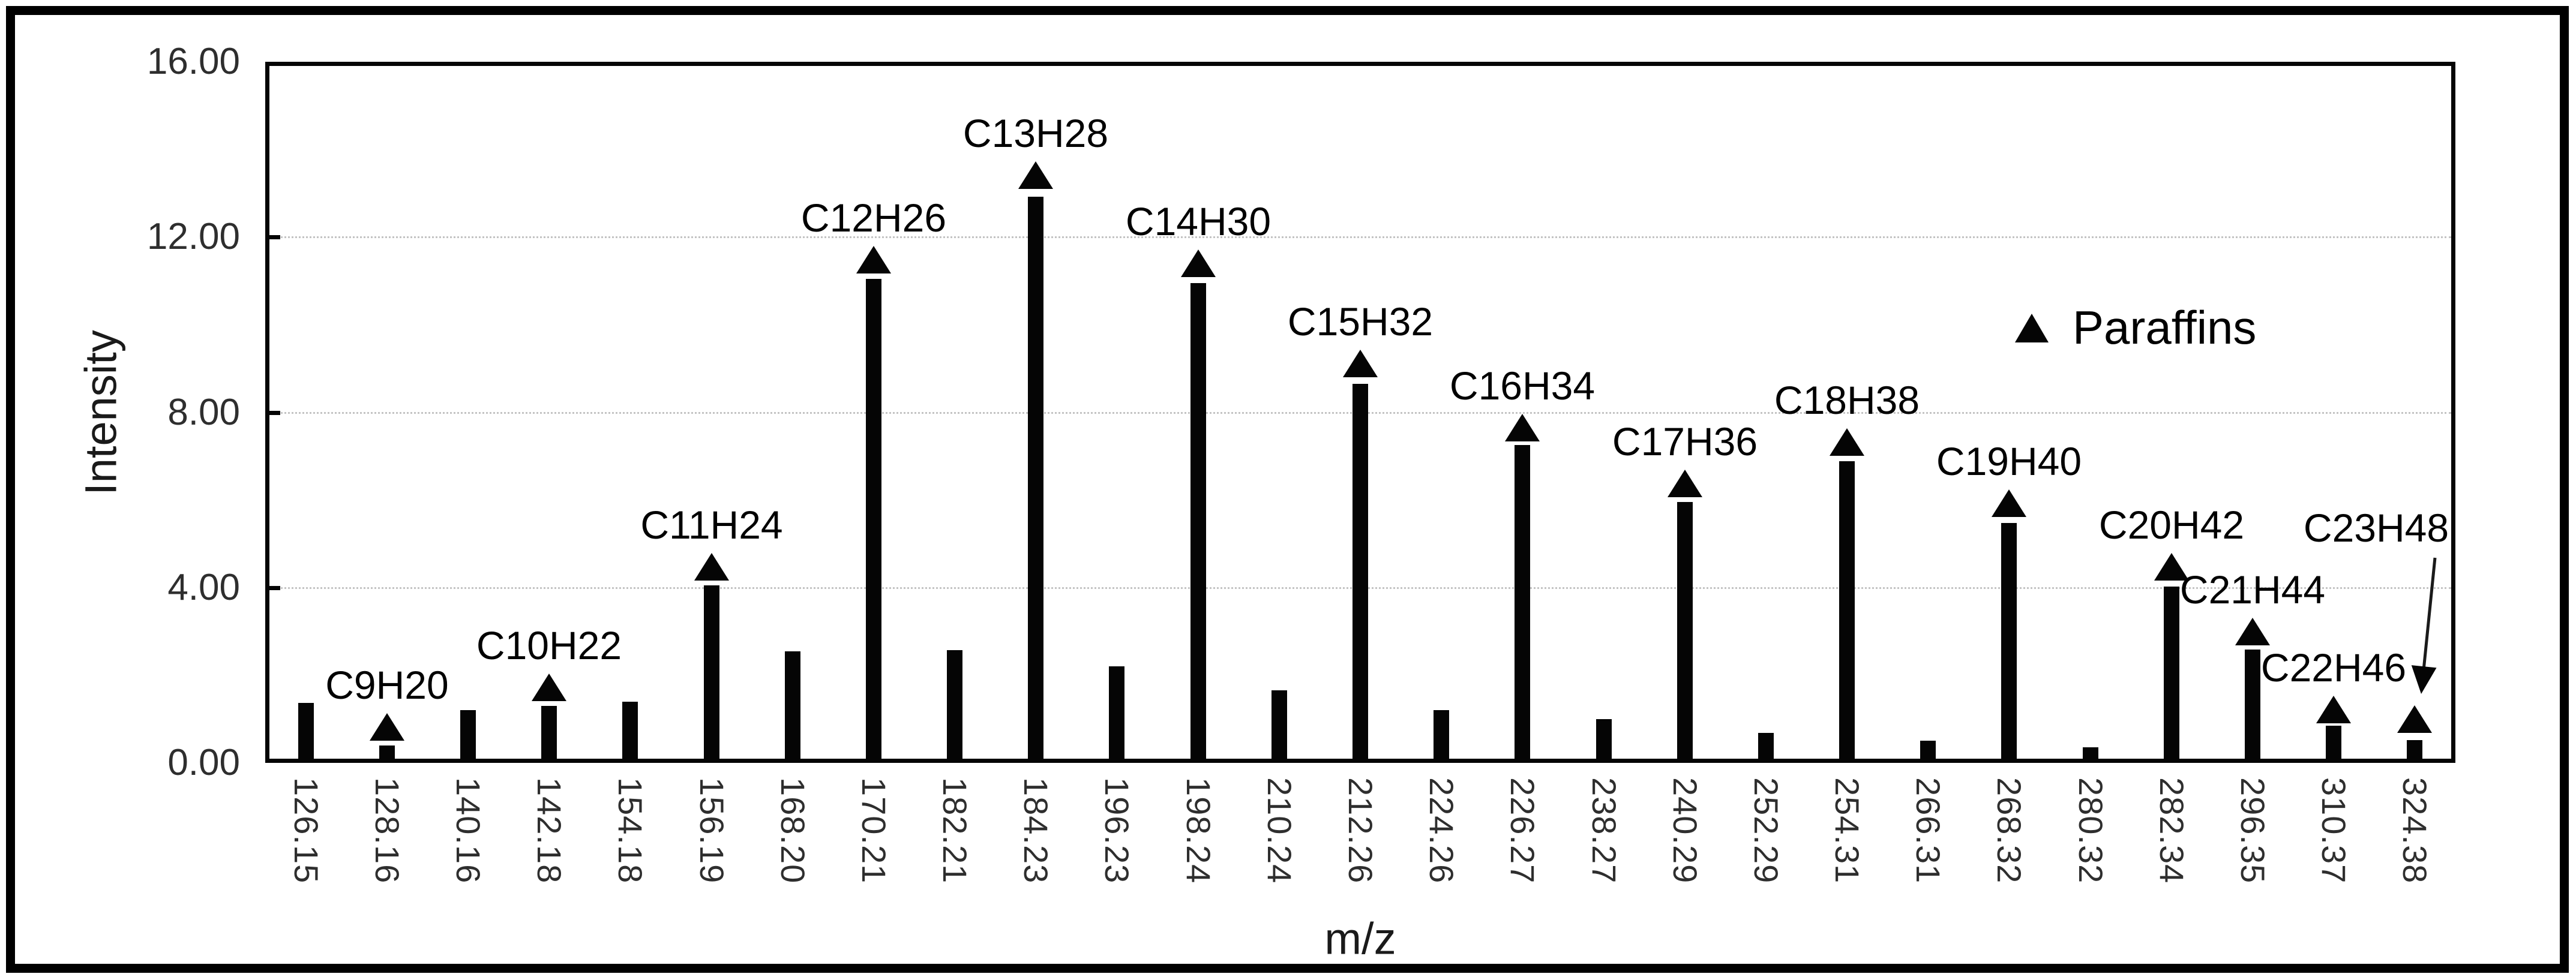 Image resolution: width=2576 pixels, height=980 pixels. Describe the element at coordinates (306, 733) in the screenshot. I see `bar-126.15` at that location.